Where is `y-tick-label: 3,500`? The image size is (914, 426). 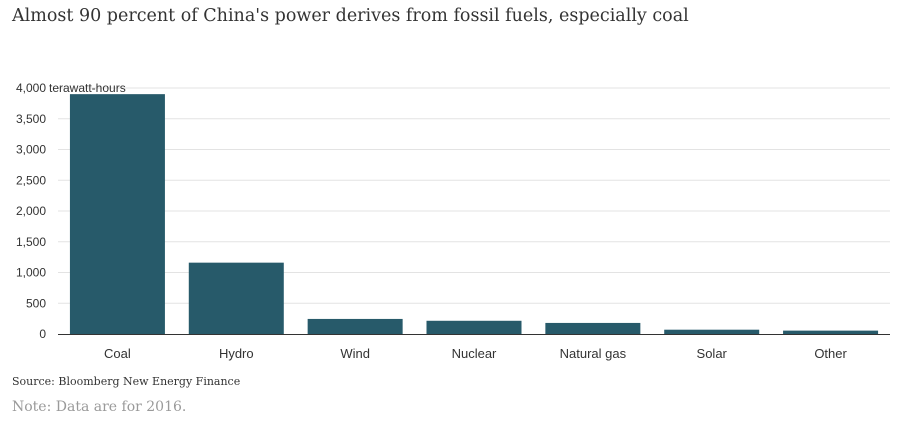 y-tick-label: 3,500 is located at coordinates (31, 119).